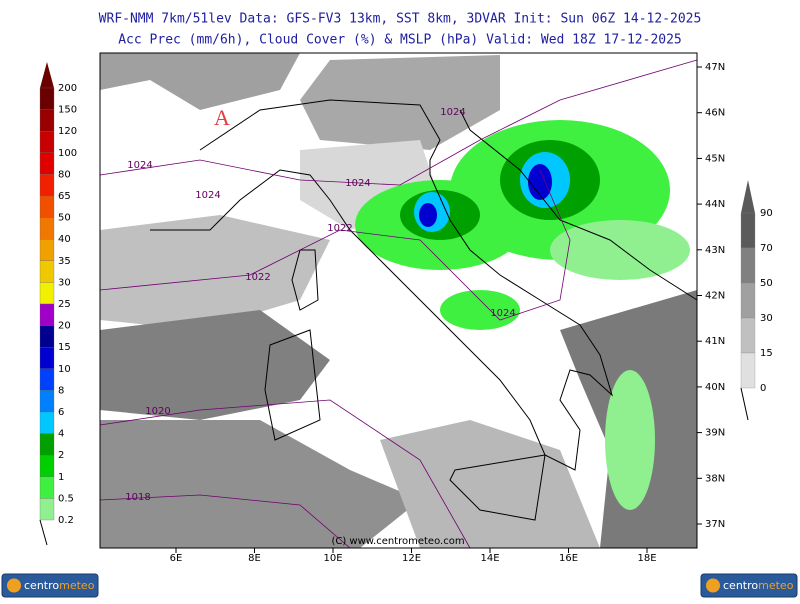  What do you see at coordinates (67, 131) in the screenshot?
I see `legend-label: 120` at bounding box center [67, 131].